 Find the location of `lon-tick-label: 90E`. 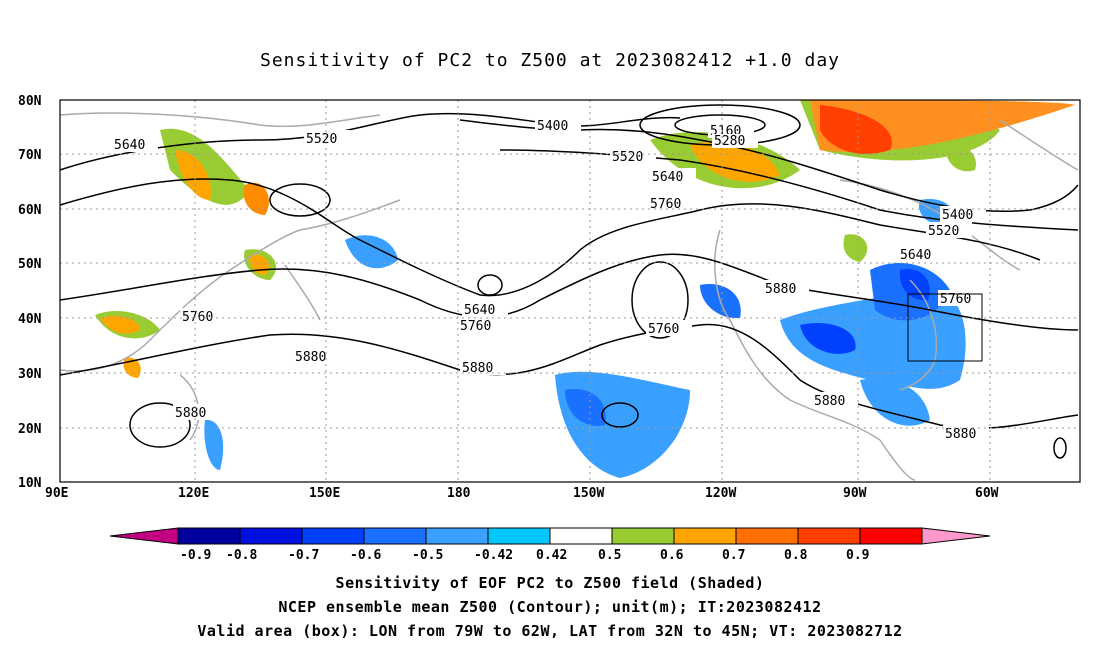

lon-tick-label: 90E is located at coordinates (56, 493).